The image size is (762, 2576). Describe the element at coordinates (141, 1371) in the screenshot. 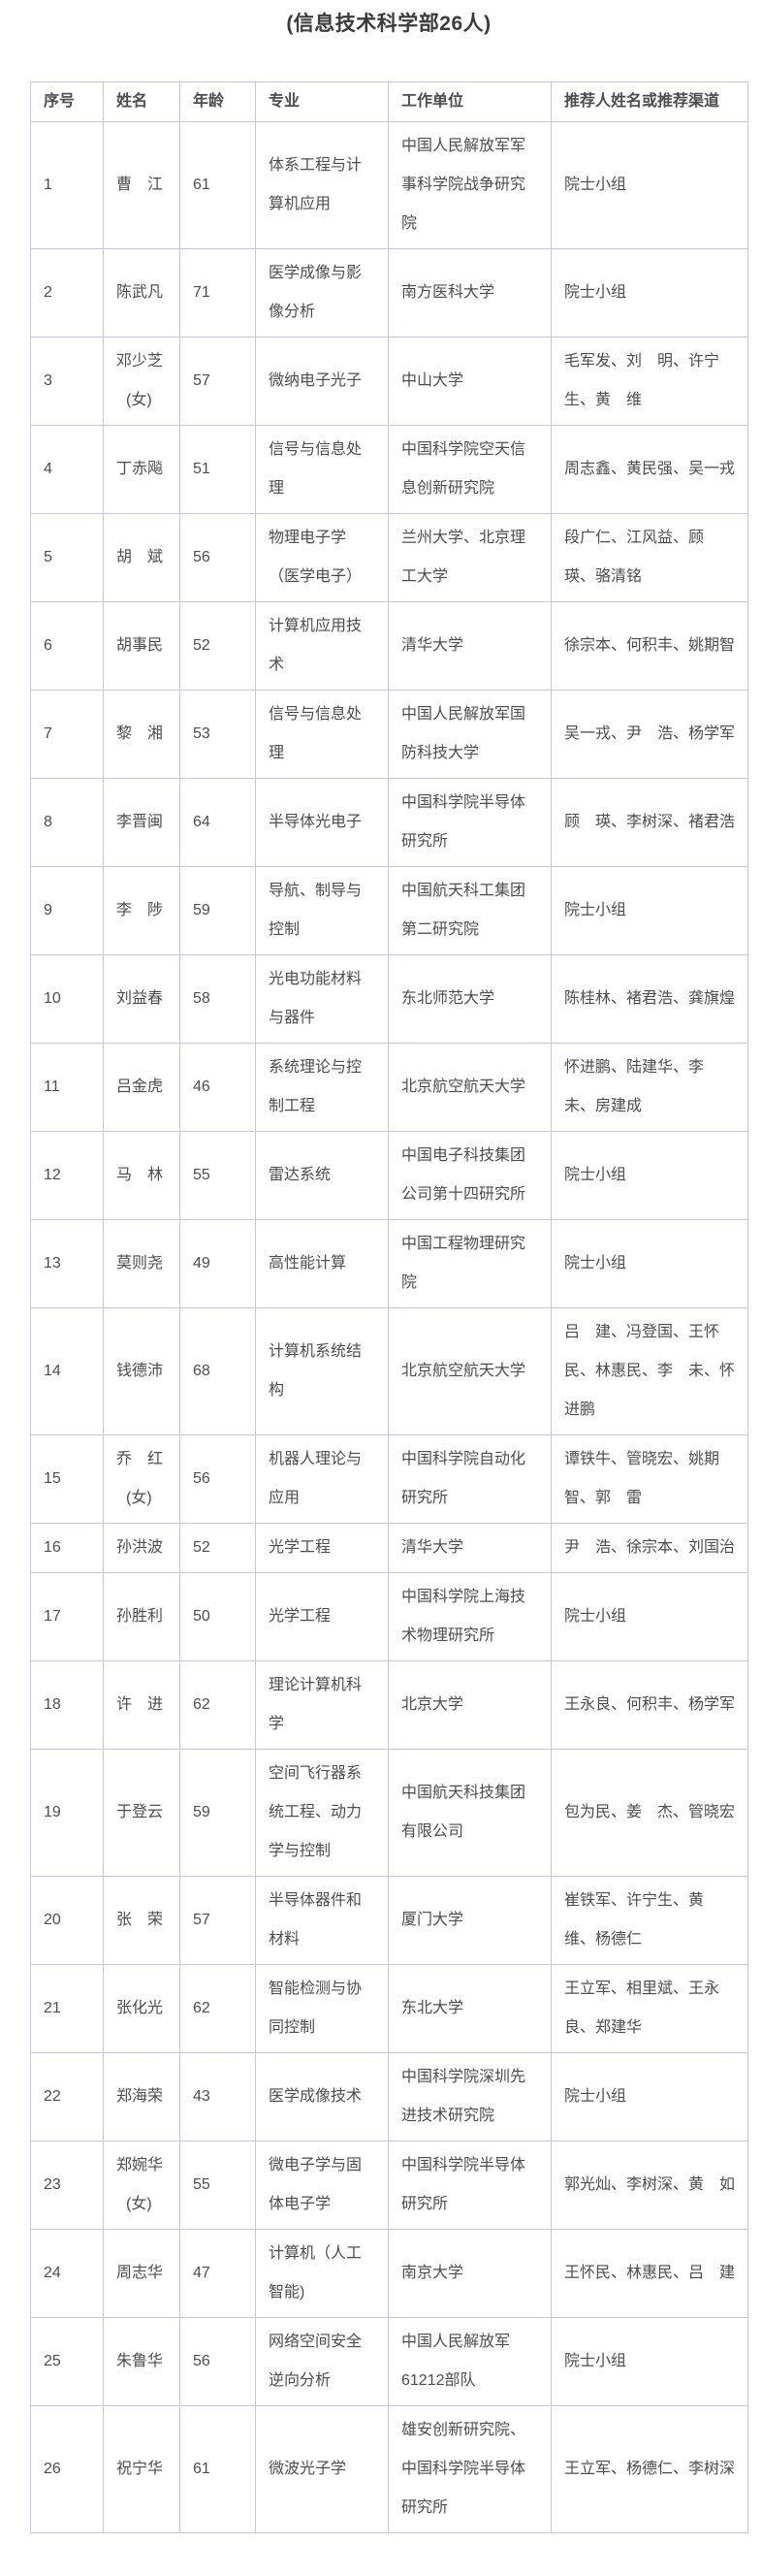

I see `name-cell: 钱德沛` at that location.